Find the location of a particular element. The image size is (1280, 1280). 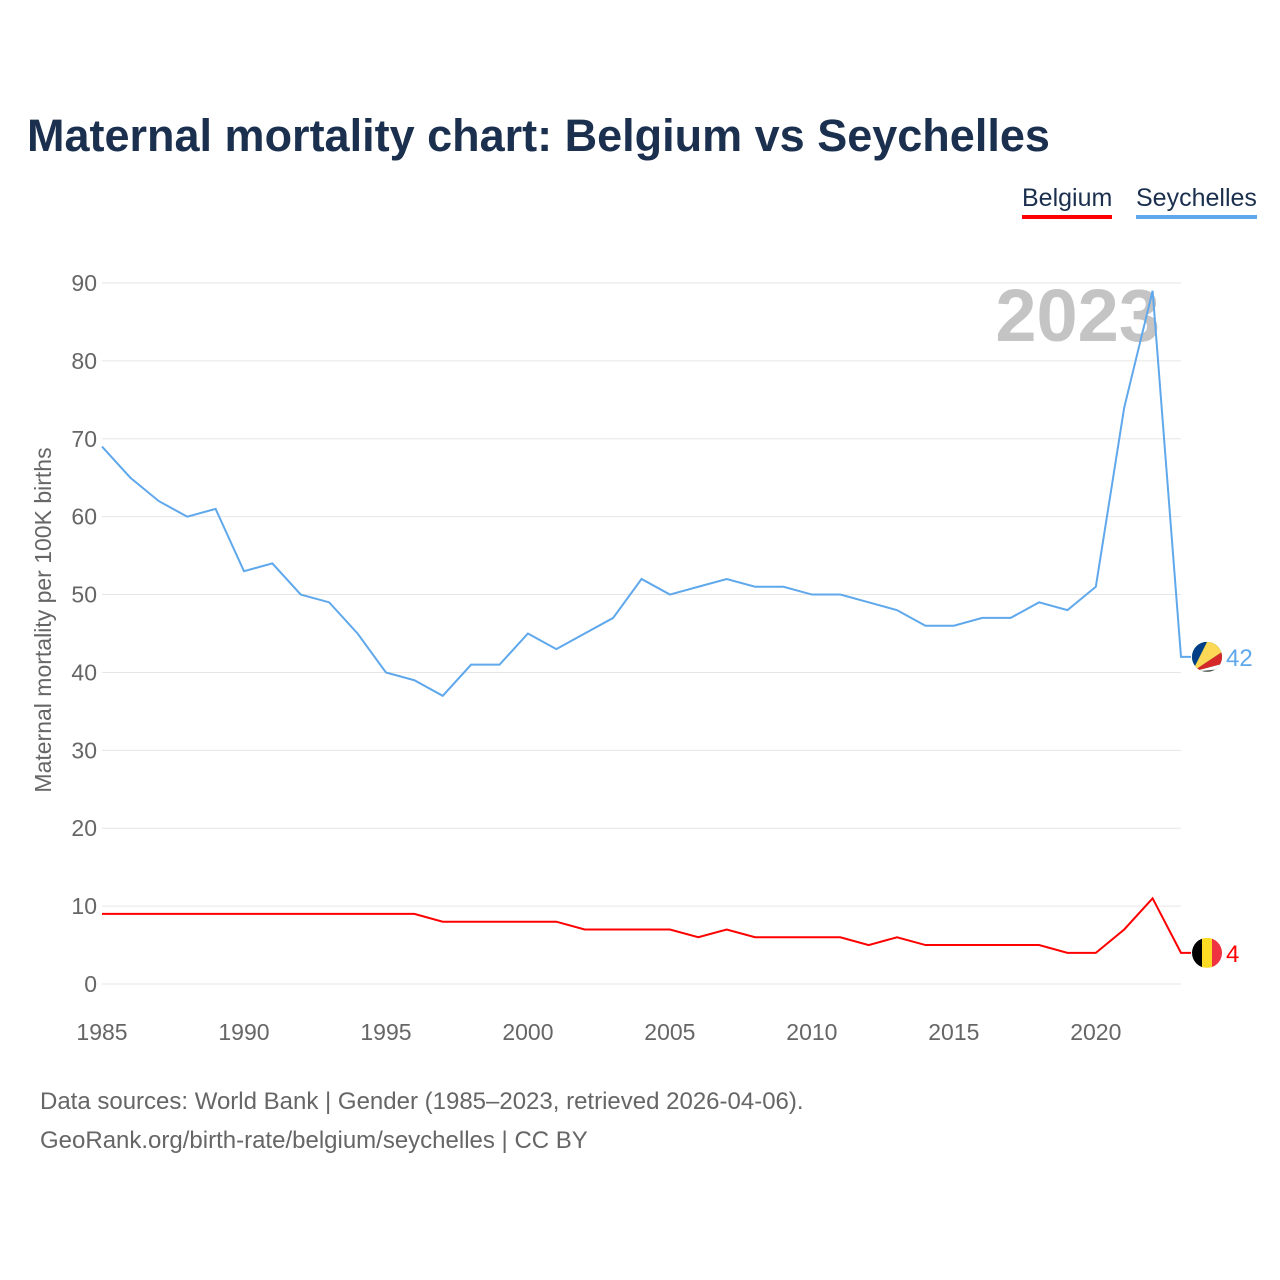

x-tick-label: 1995 is located at coordinates (385, 1032).